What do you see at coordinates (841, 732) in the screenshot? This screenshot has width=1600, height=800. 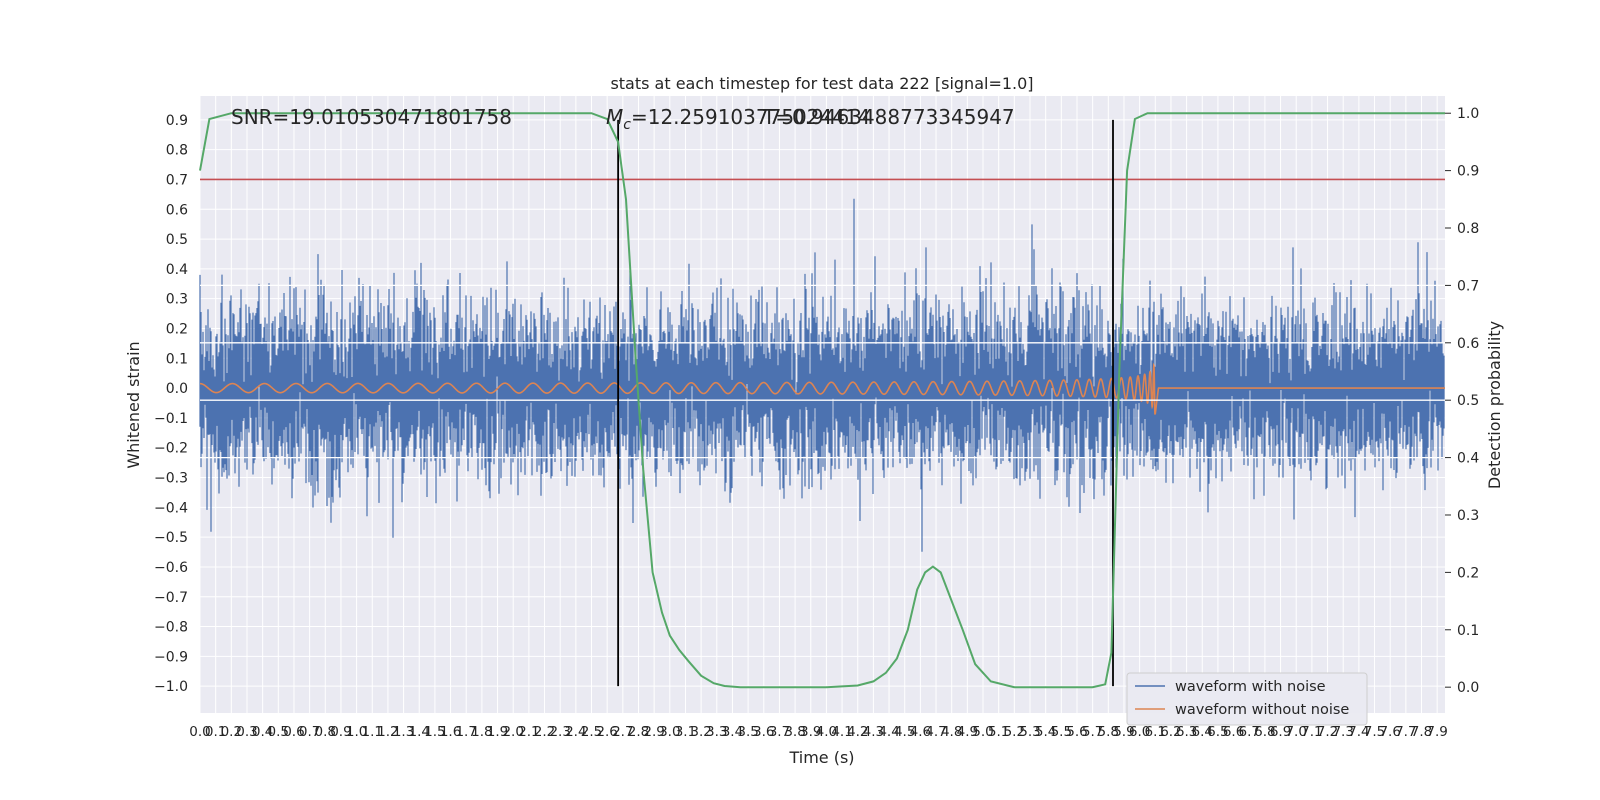 I see `x-tick-label: 4.1` at bounding box center [841, 732].